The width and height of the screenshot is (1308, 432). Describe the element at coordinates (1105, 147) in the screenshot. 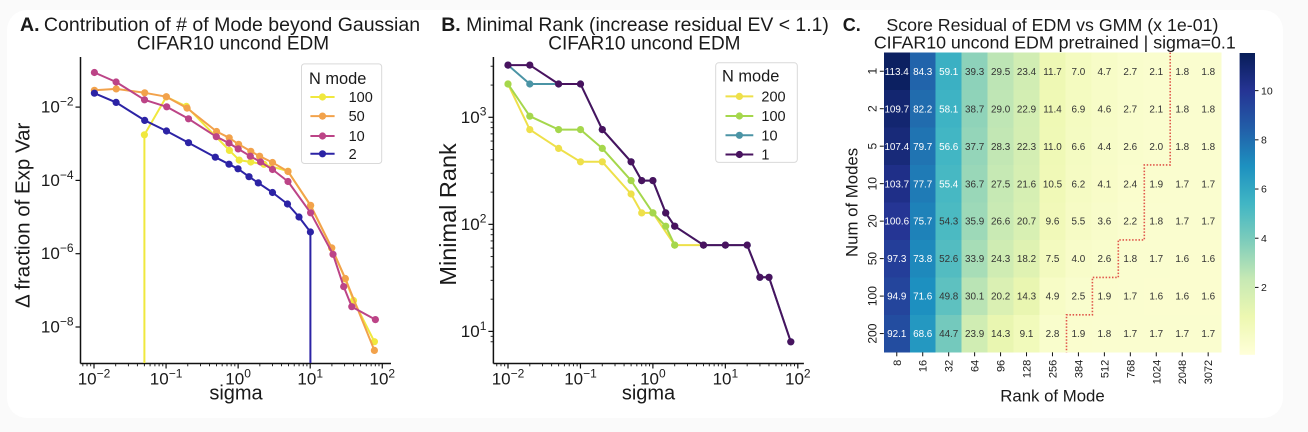

I see `svg-text: 4.4` at that location.